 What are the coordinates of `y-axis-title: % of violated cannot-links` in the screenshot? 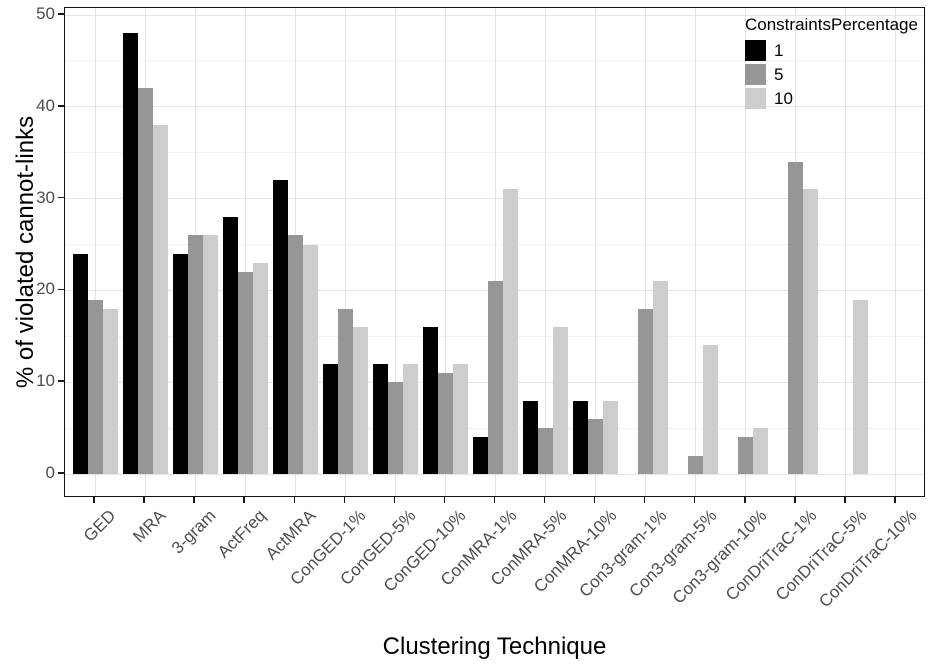 It's located at (25, 252).